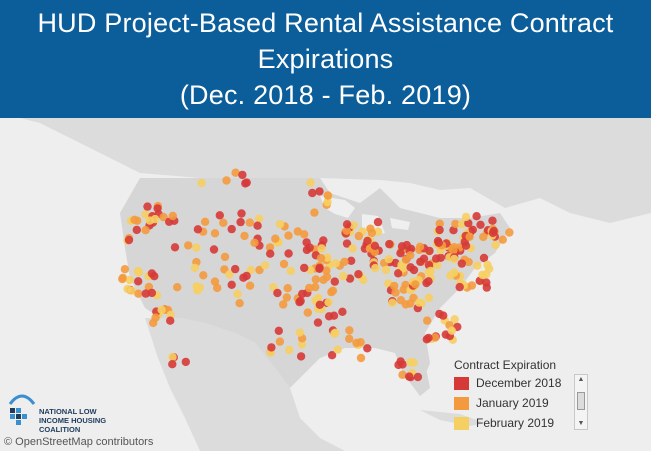 The height and width of the screenshot is (451, 651). I want to click on map-attribution: © OpenStreetMap contributors, so click(79, 442).